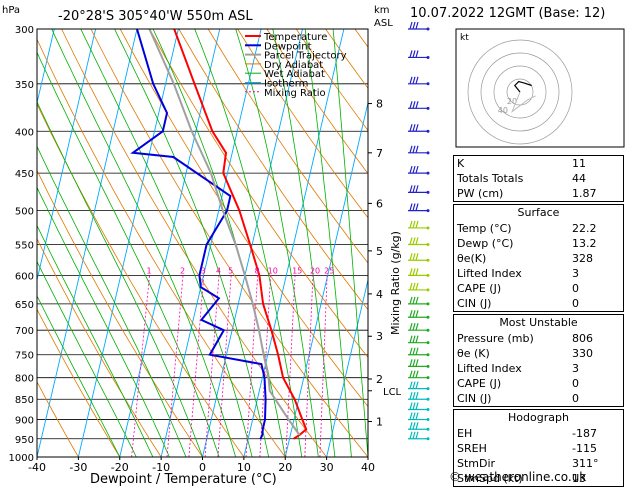 Image resolution: width=629 pixels, height=487 pixels. What do you see at coordinates (538, 383) in the screenshot?
I see `most-unstable-row: CAPE (J) 0` at bounding box center [538, 383].